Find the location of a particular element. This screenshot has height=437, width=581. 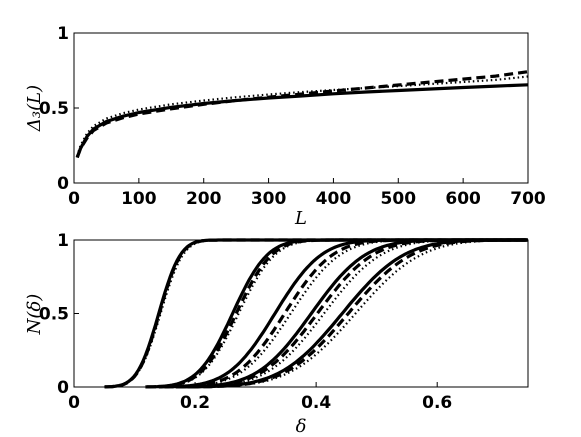

bottom-x-tick-label: 0.4 is located at coordinates (316, 403).